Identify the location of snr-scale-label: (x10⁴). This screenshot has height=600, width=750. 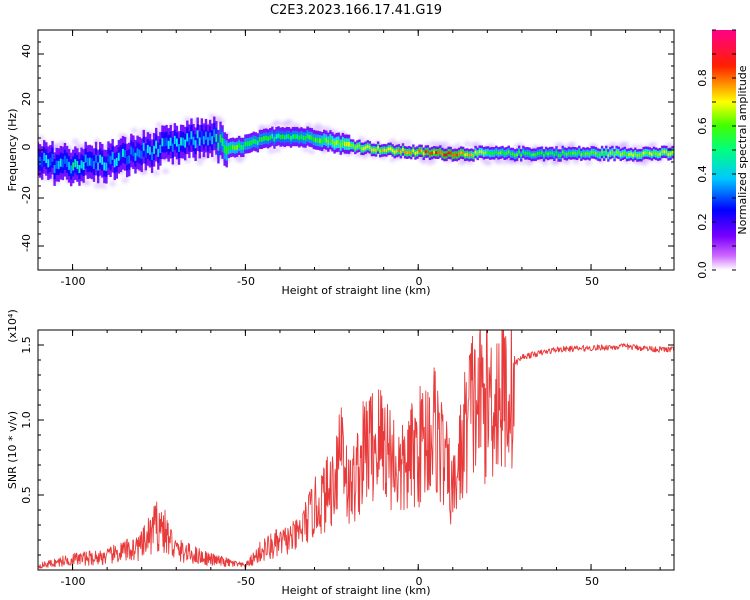
(12, 326).